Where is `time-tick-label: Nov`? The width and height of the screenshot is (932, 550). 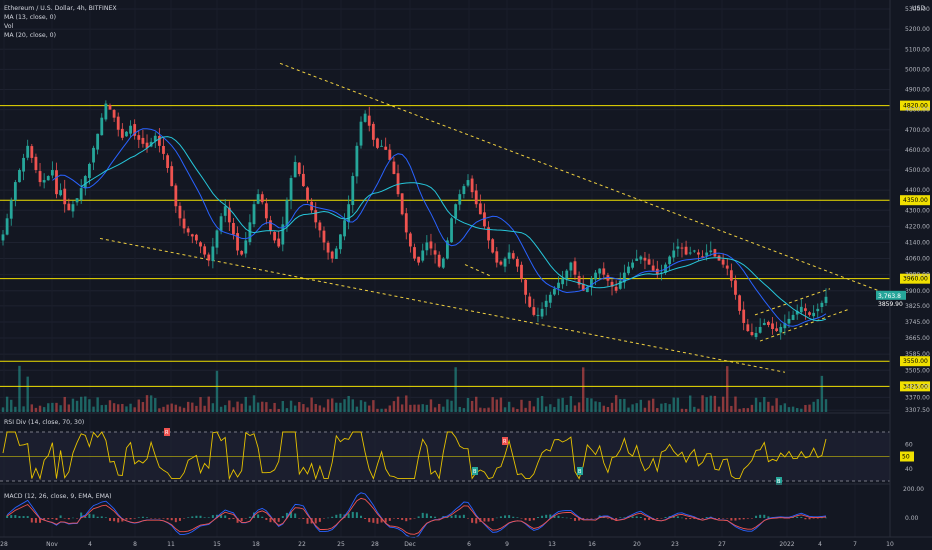
time-tick-label: Nov is located at coordinates (52, 544).